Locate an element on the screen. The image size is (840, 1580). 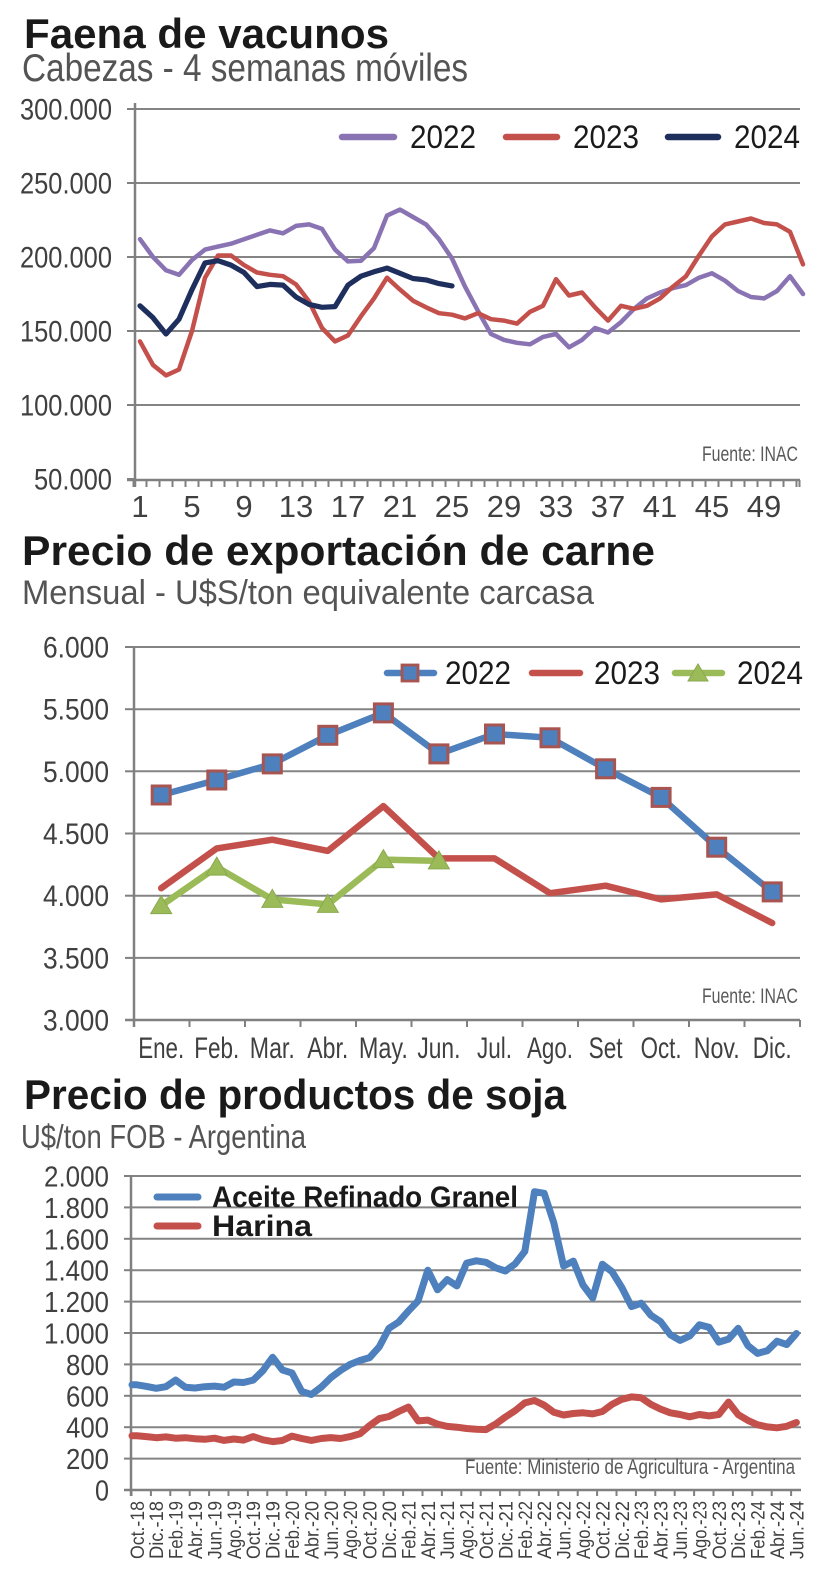
svg-text: 3.000 is located at coordinates (76, 1021).